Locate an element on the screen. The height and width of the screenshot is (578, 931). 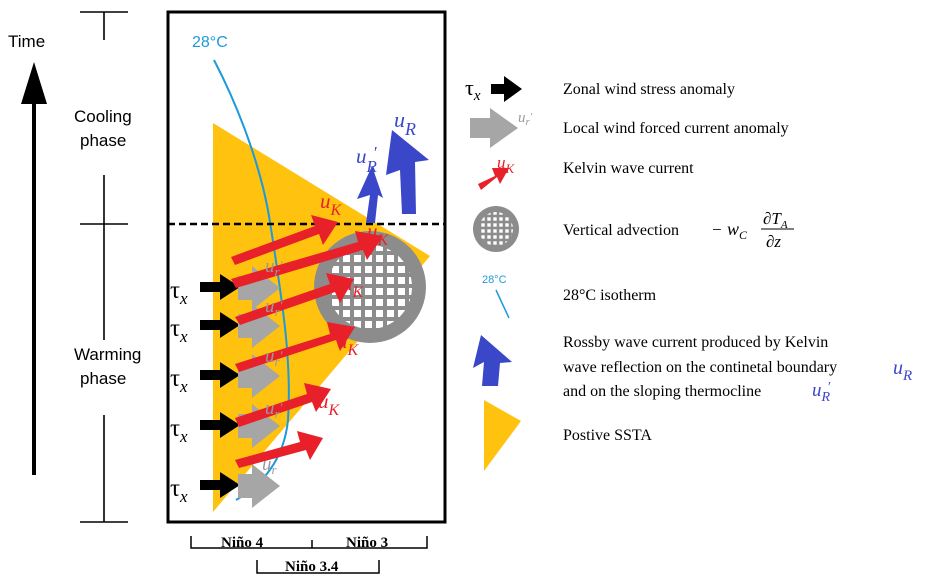
u-r-boundary-label: uR is located at coordinates (405, 123).